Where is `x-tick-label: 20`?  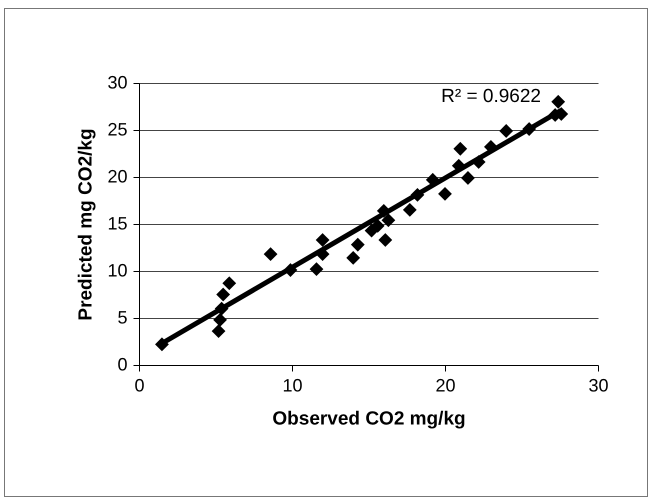 x-tick-label: 20 is located at coordinates (445, 386).